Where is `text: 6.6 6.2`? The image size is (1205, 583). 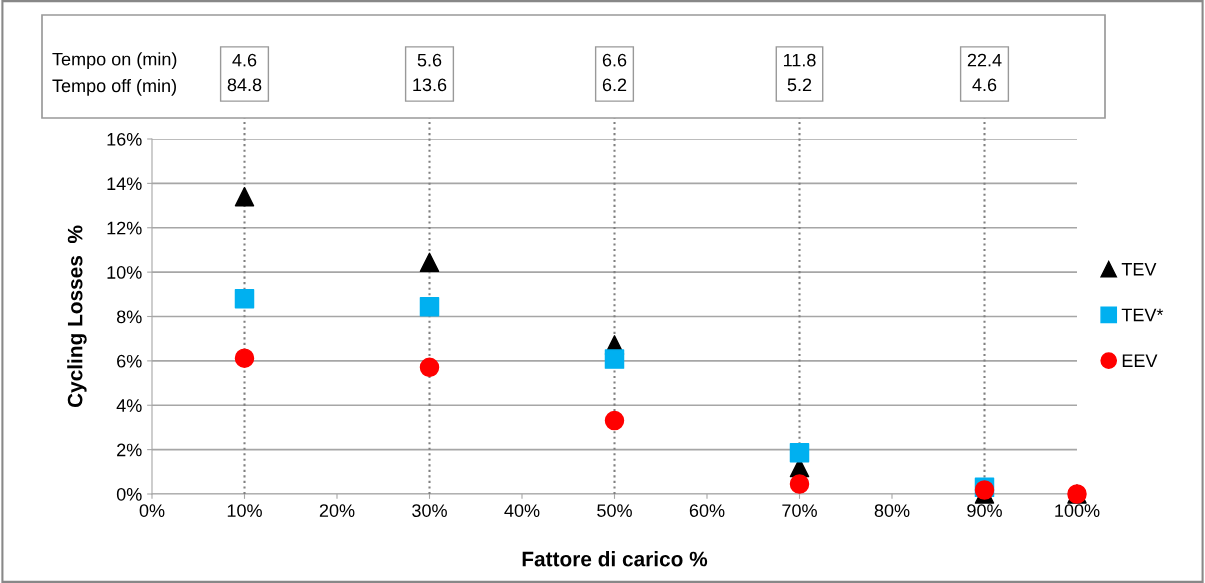 text: 6.6 6.2 is located at coordinates (614, 72).